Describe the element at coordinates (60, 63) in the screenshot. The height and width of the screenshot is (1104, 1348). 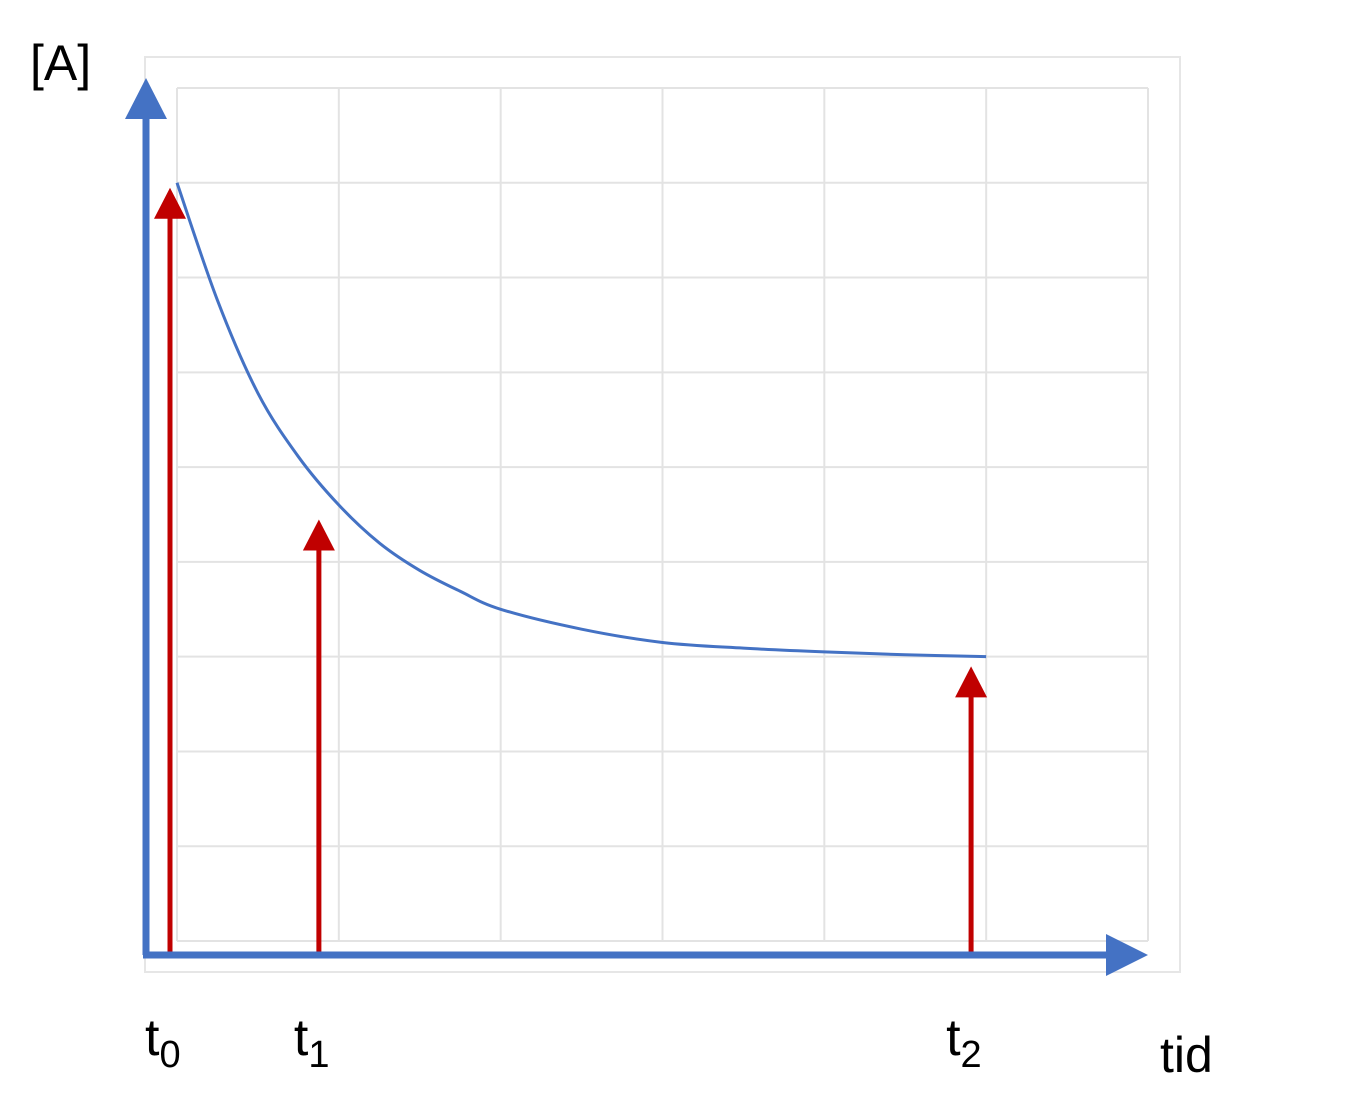
I see `y-axis-label: [A]` at that location.